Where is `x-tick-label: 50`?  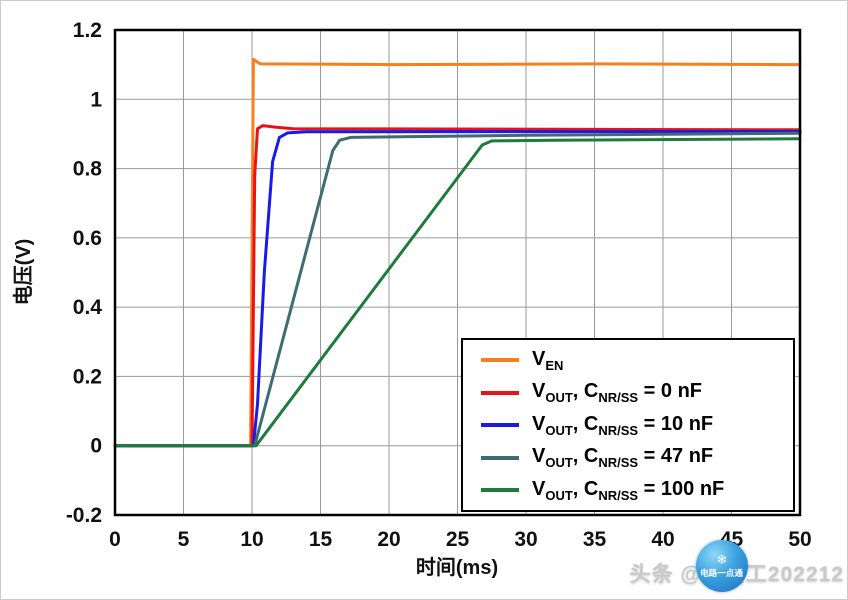
x-tick-label: 50 is located at coordinates (799, 539).